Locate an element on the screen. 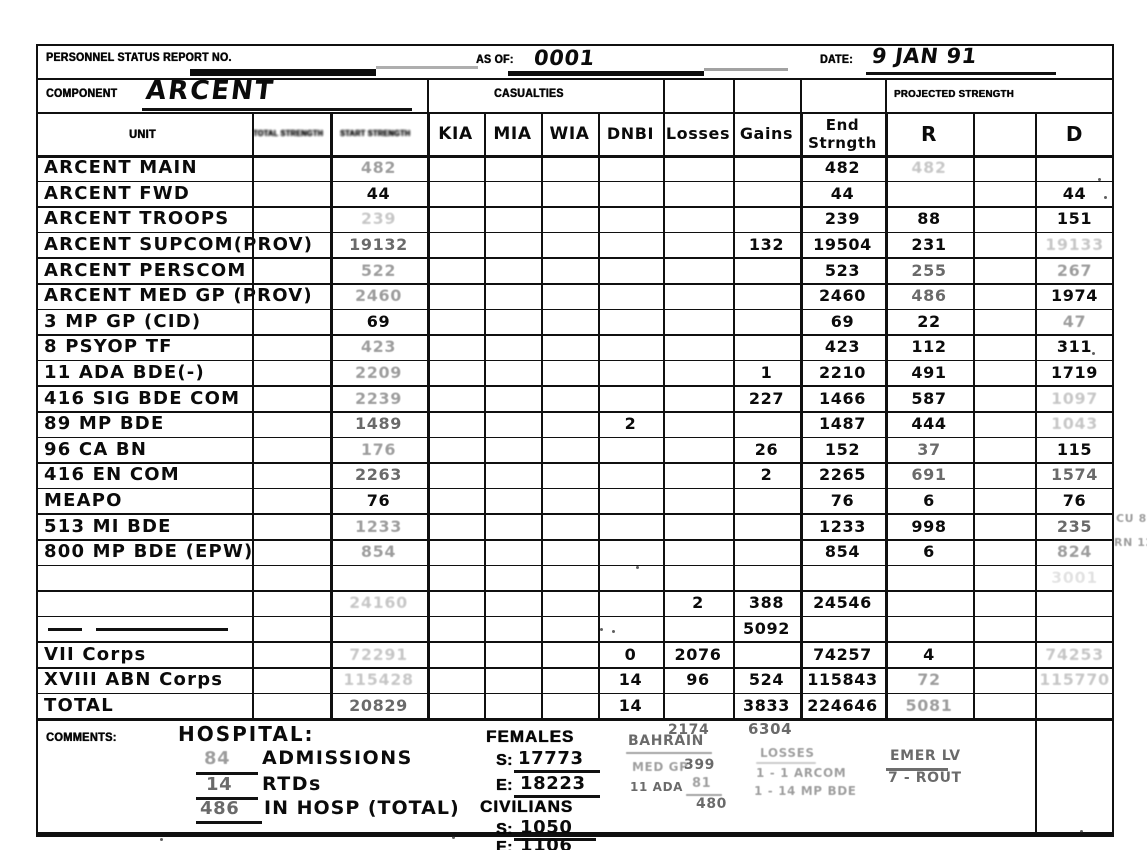 The width and height of the screenshot is (1147, 850). cell-d: 1097 is located at coordinates (1074, 398).